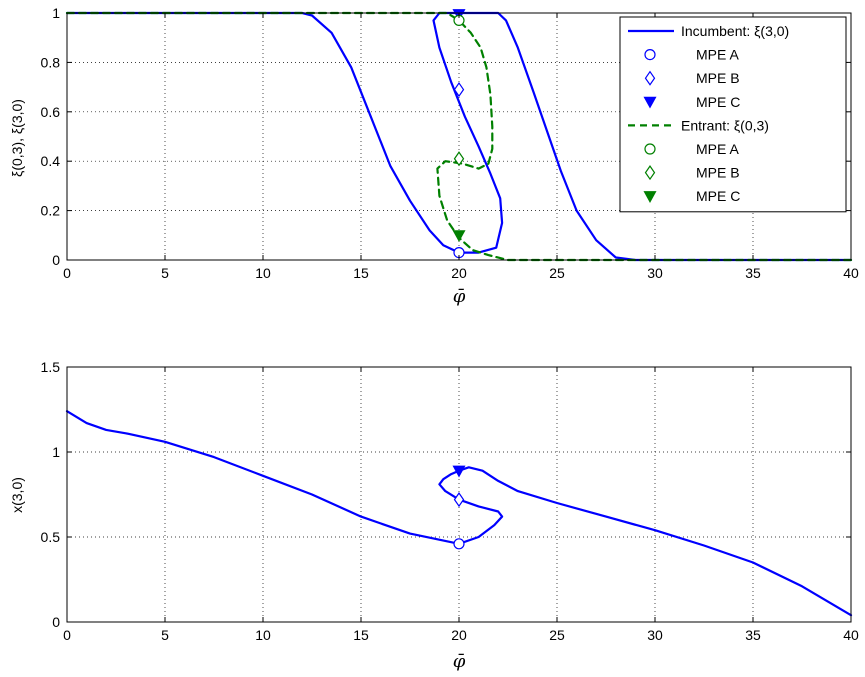 This screenshot has width=865, height=677. Describe the element at coordinates (735, 31) in the screenshot. I see `legend-label: Incumbent: ξ(3,0)` at that location.